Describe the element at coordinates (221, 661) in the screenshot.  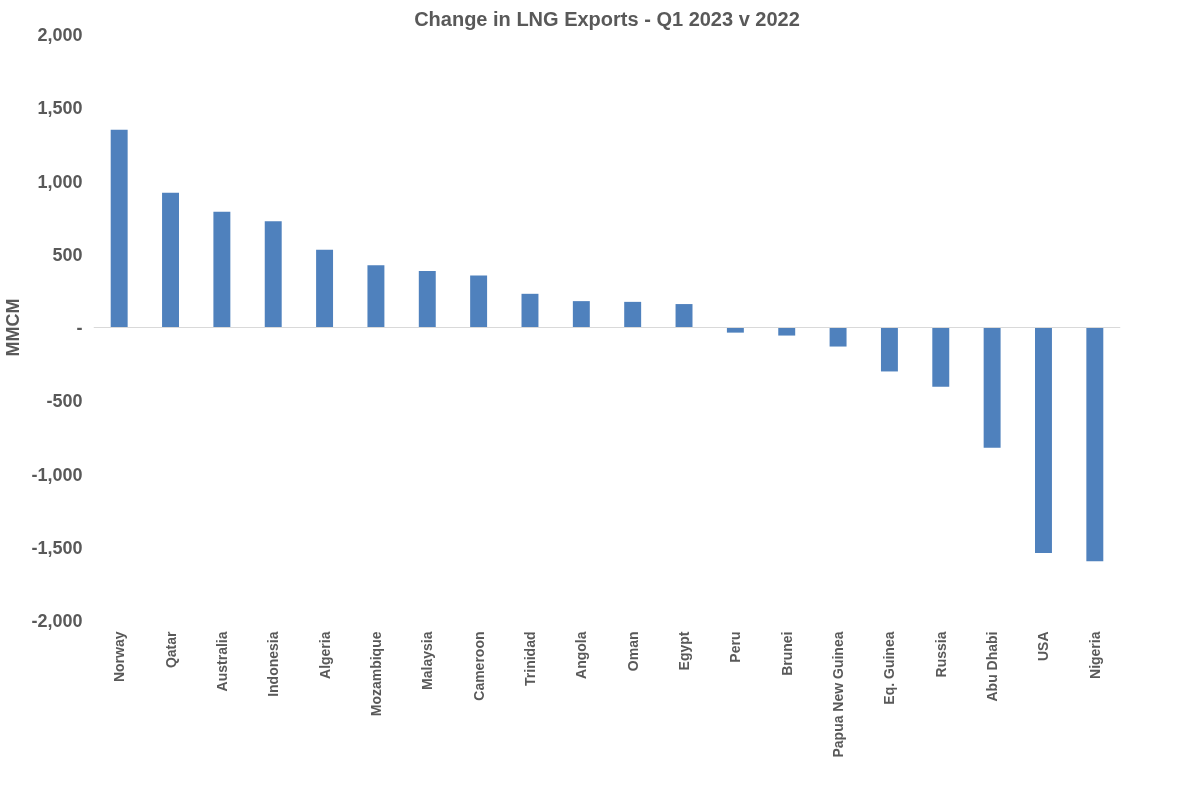
I see `x-tick-label: Australia` at that location.